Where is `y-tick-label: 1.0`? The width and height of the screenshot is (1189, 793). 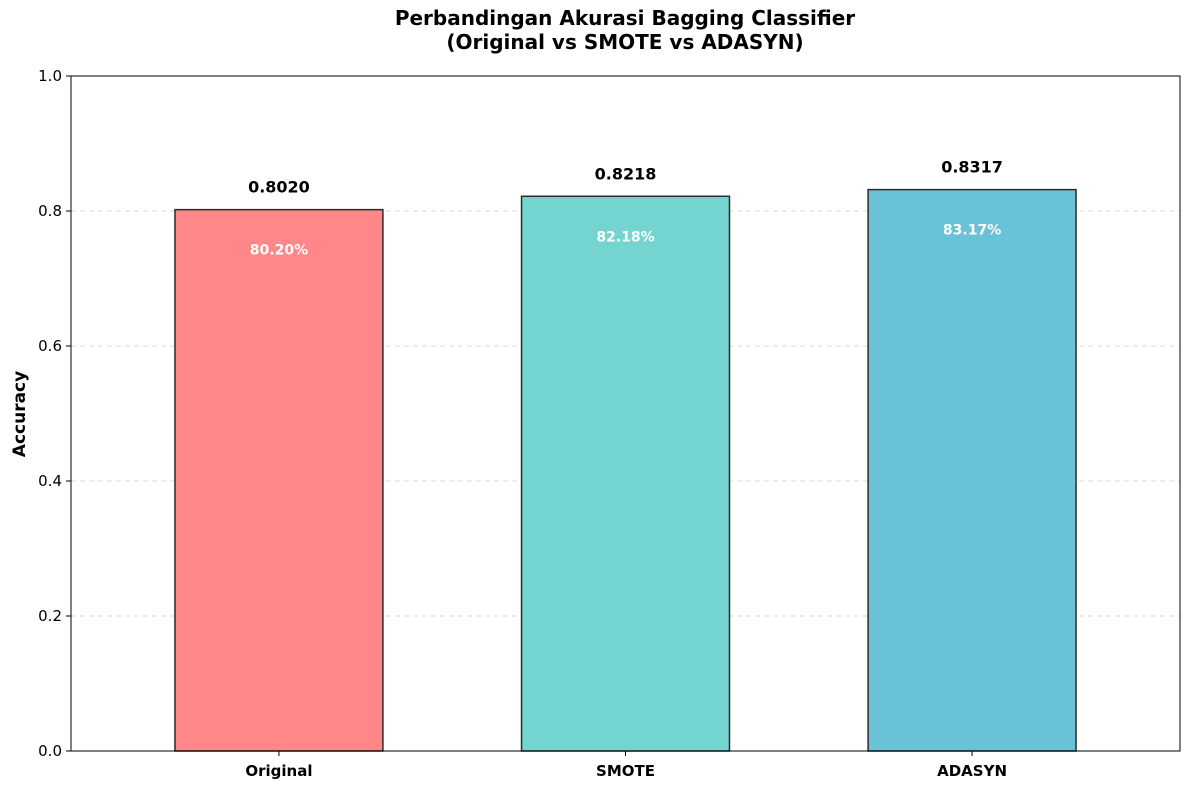 y-tick-label: 1.0 is located at coordinates (50, 76).